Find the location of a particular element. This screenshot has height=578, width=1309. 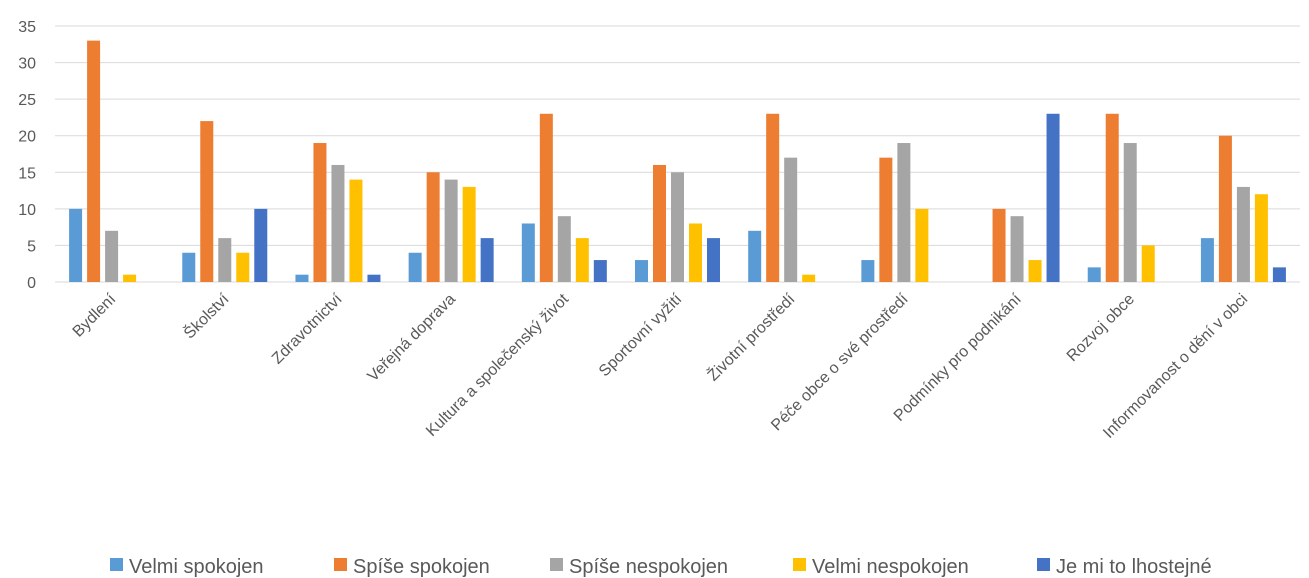

x-category-label: Životní prostředí is located at coordinates (751, 337).